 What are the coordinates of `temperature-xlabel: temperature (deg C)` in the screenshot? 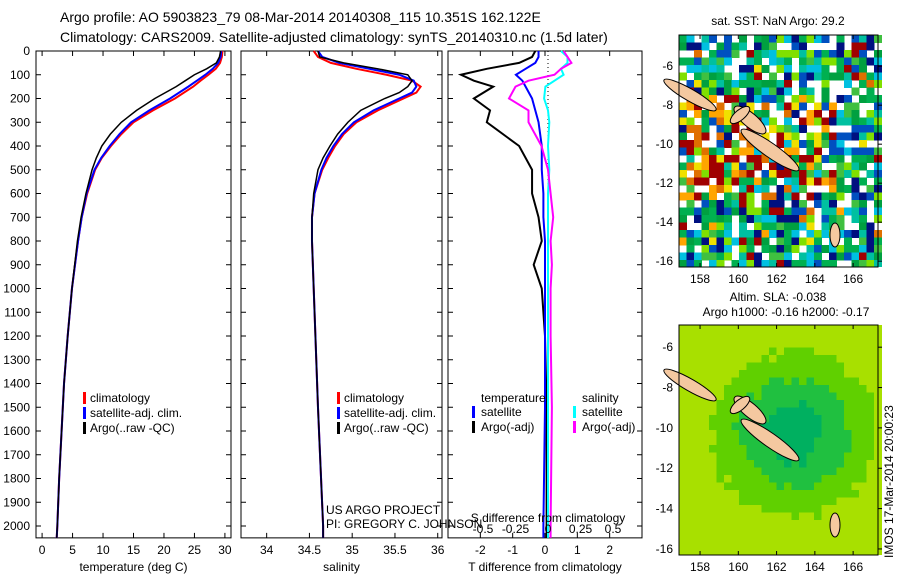 It's located at (133, 567).